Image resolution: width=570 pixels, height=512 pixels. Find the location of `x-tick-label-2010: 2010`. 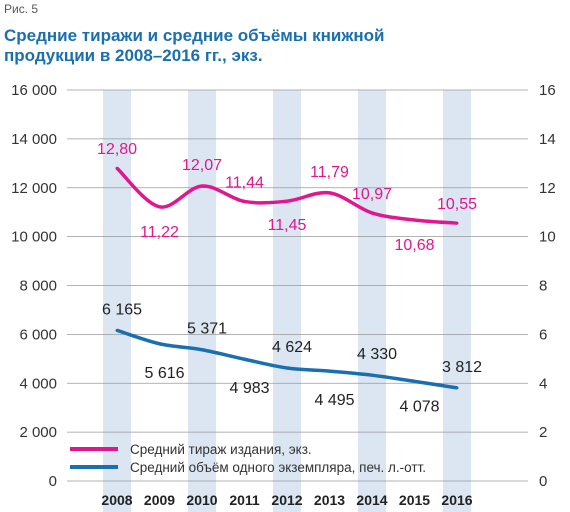

x-tick-label-2010: 2010 is located at coordinates (201, 500).